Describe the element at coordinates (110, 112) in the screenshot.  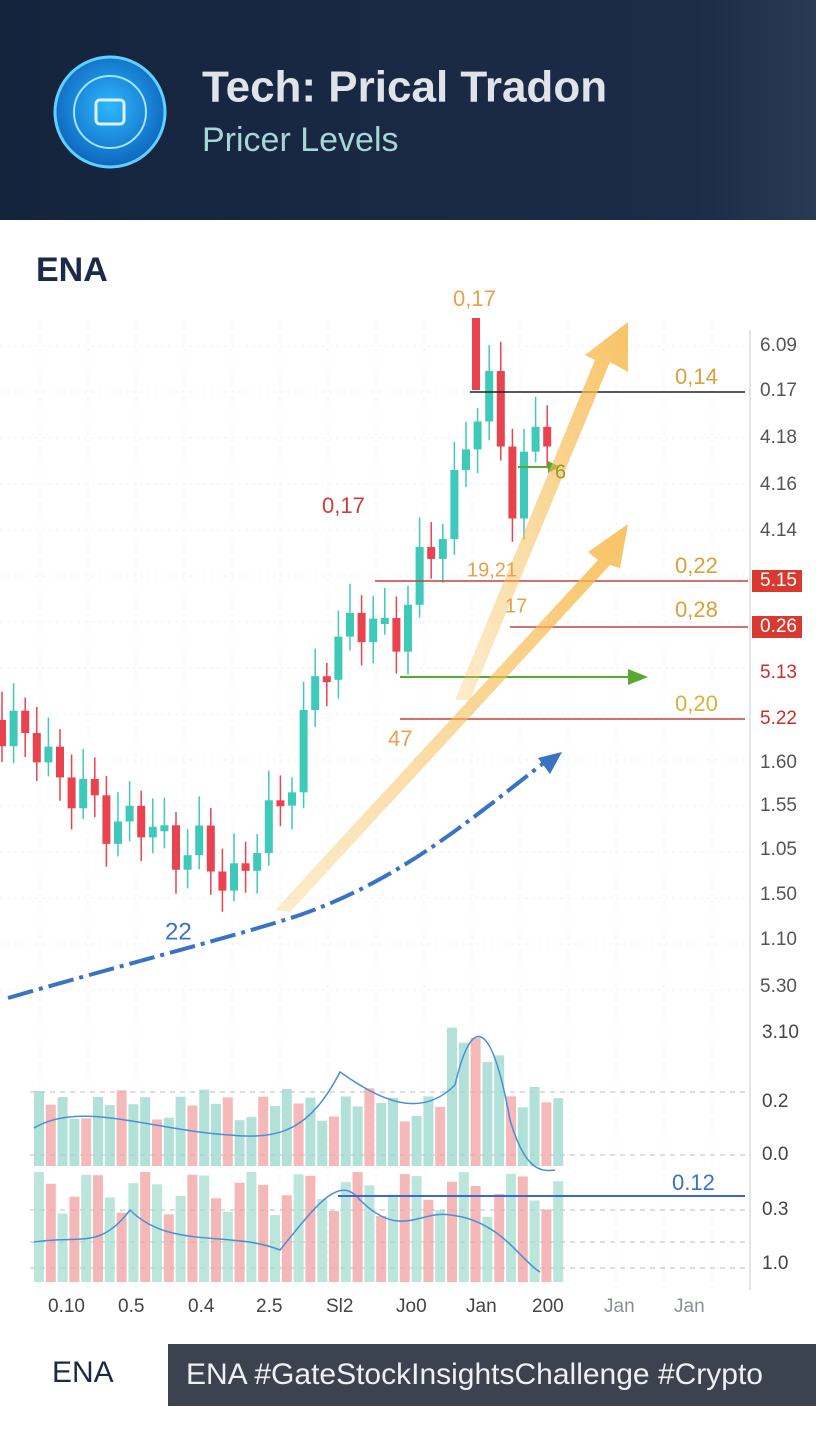
I see `logo-icon-glyph` at that location.